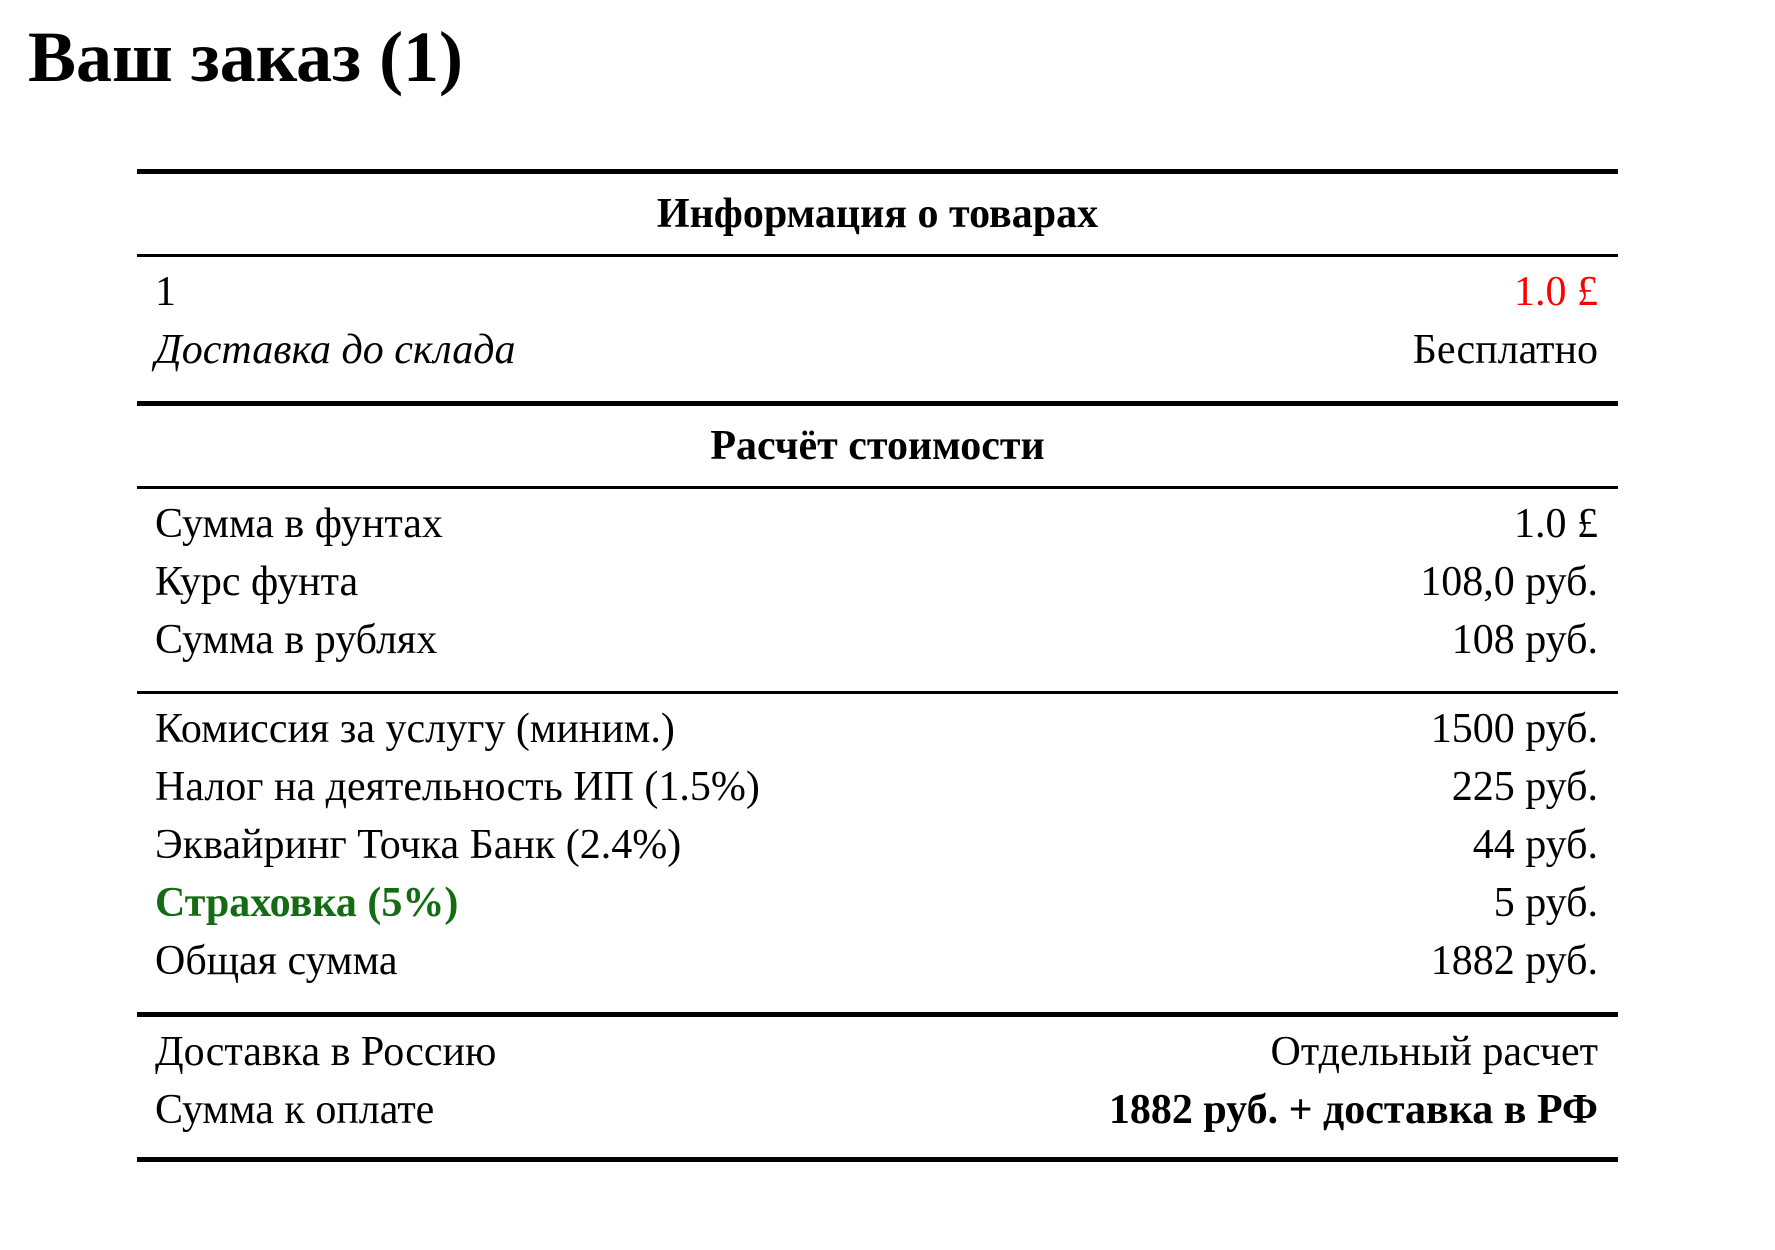 This screenshot has height=1250, width=1775. Describe the element at coordinates (1545, 903) in the screenshot. I see `row-value: 5 руб.` at that location.